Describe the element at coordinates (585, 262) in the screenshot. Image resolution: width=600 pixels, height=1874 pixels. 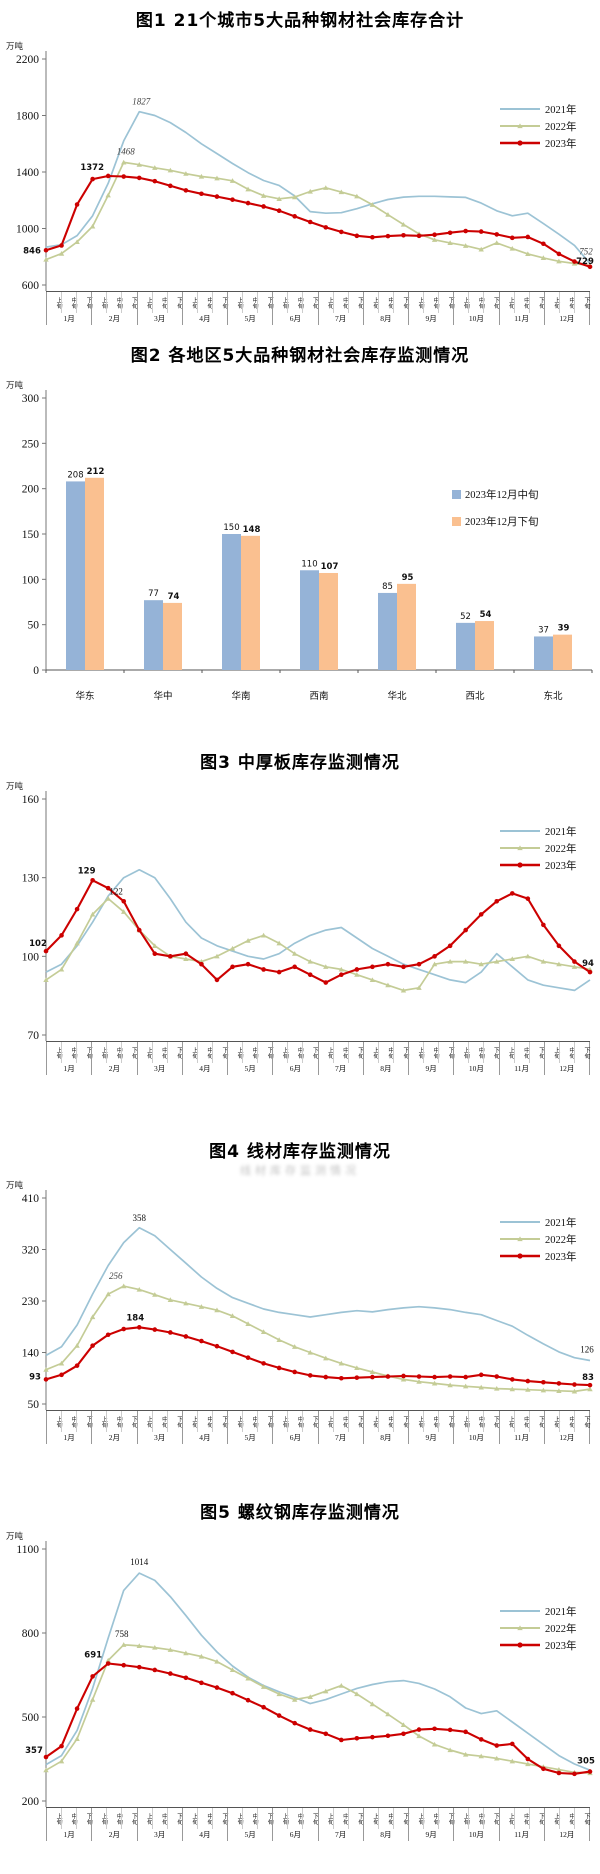
I see `data-label: 729` at that location.